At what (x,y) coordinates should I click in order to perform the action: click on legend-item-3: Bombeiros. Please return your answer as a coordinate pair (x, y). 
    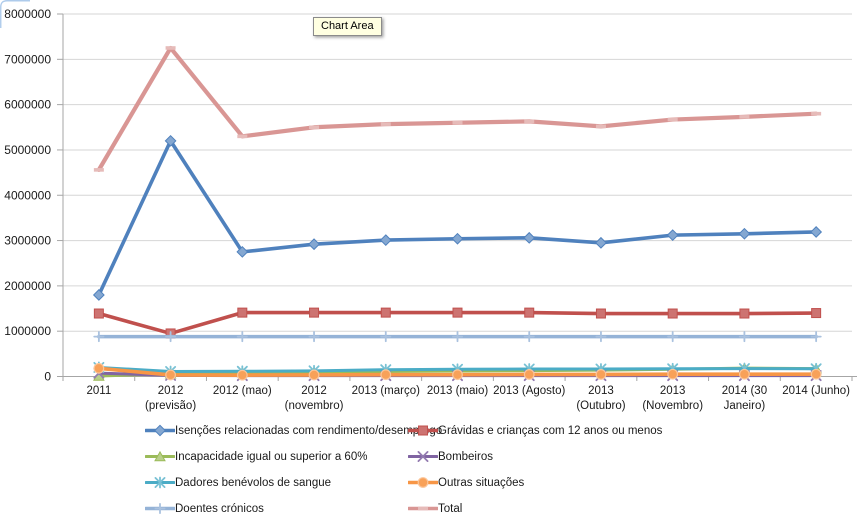
    Looking at the image, I should click on (535, 456).